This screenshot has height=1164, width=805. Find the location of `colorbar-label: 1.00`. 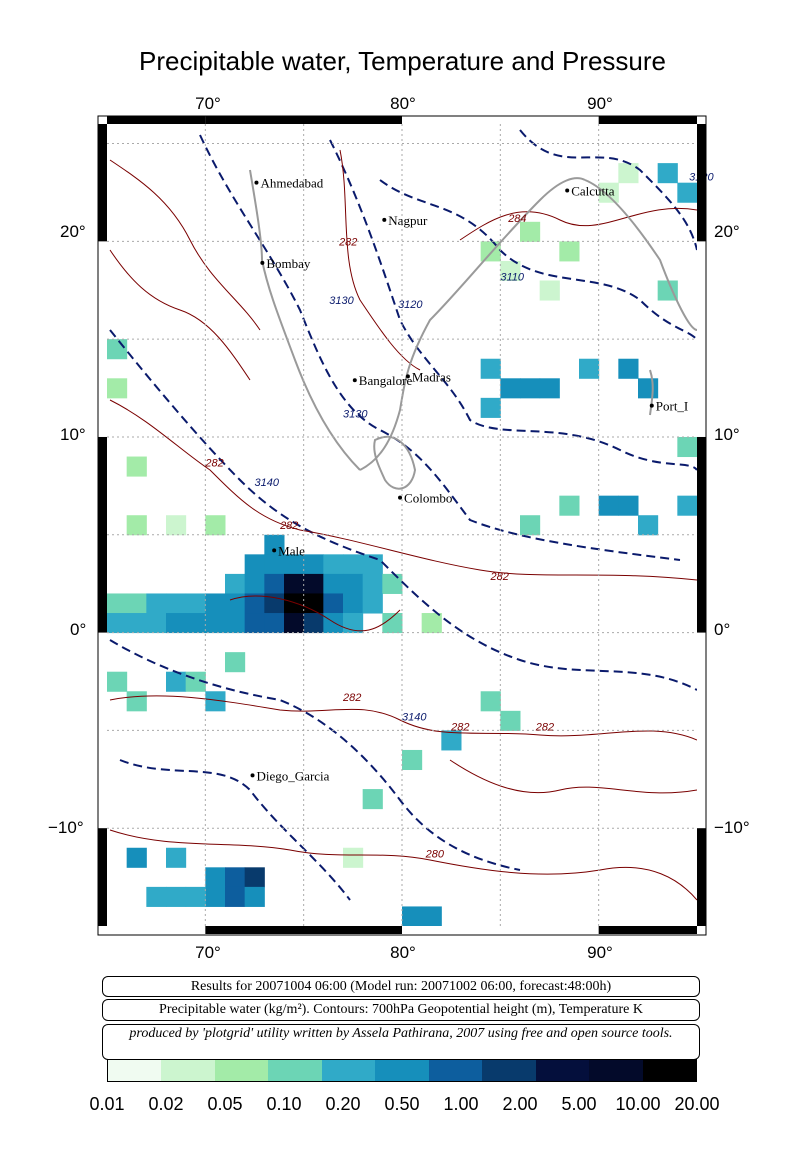

colorbar-label: 1.00 is located at coordinates (461, 1104).